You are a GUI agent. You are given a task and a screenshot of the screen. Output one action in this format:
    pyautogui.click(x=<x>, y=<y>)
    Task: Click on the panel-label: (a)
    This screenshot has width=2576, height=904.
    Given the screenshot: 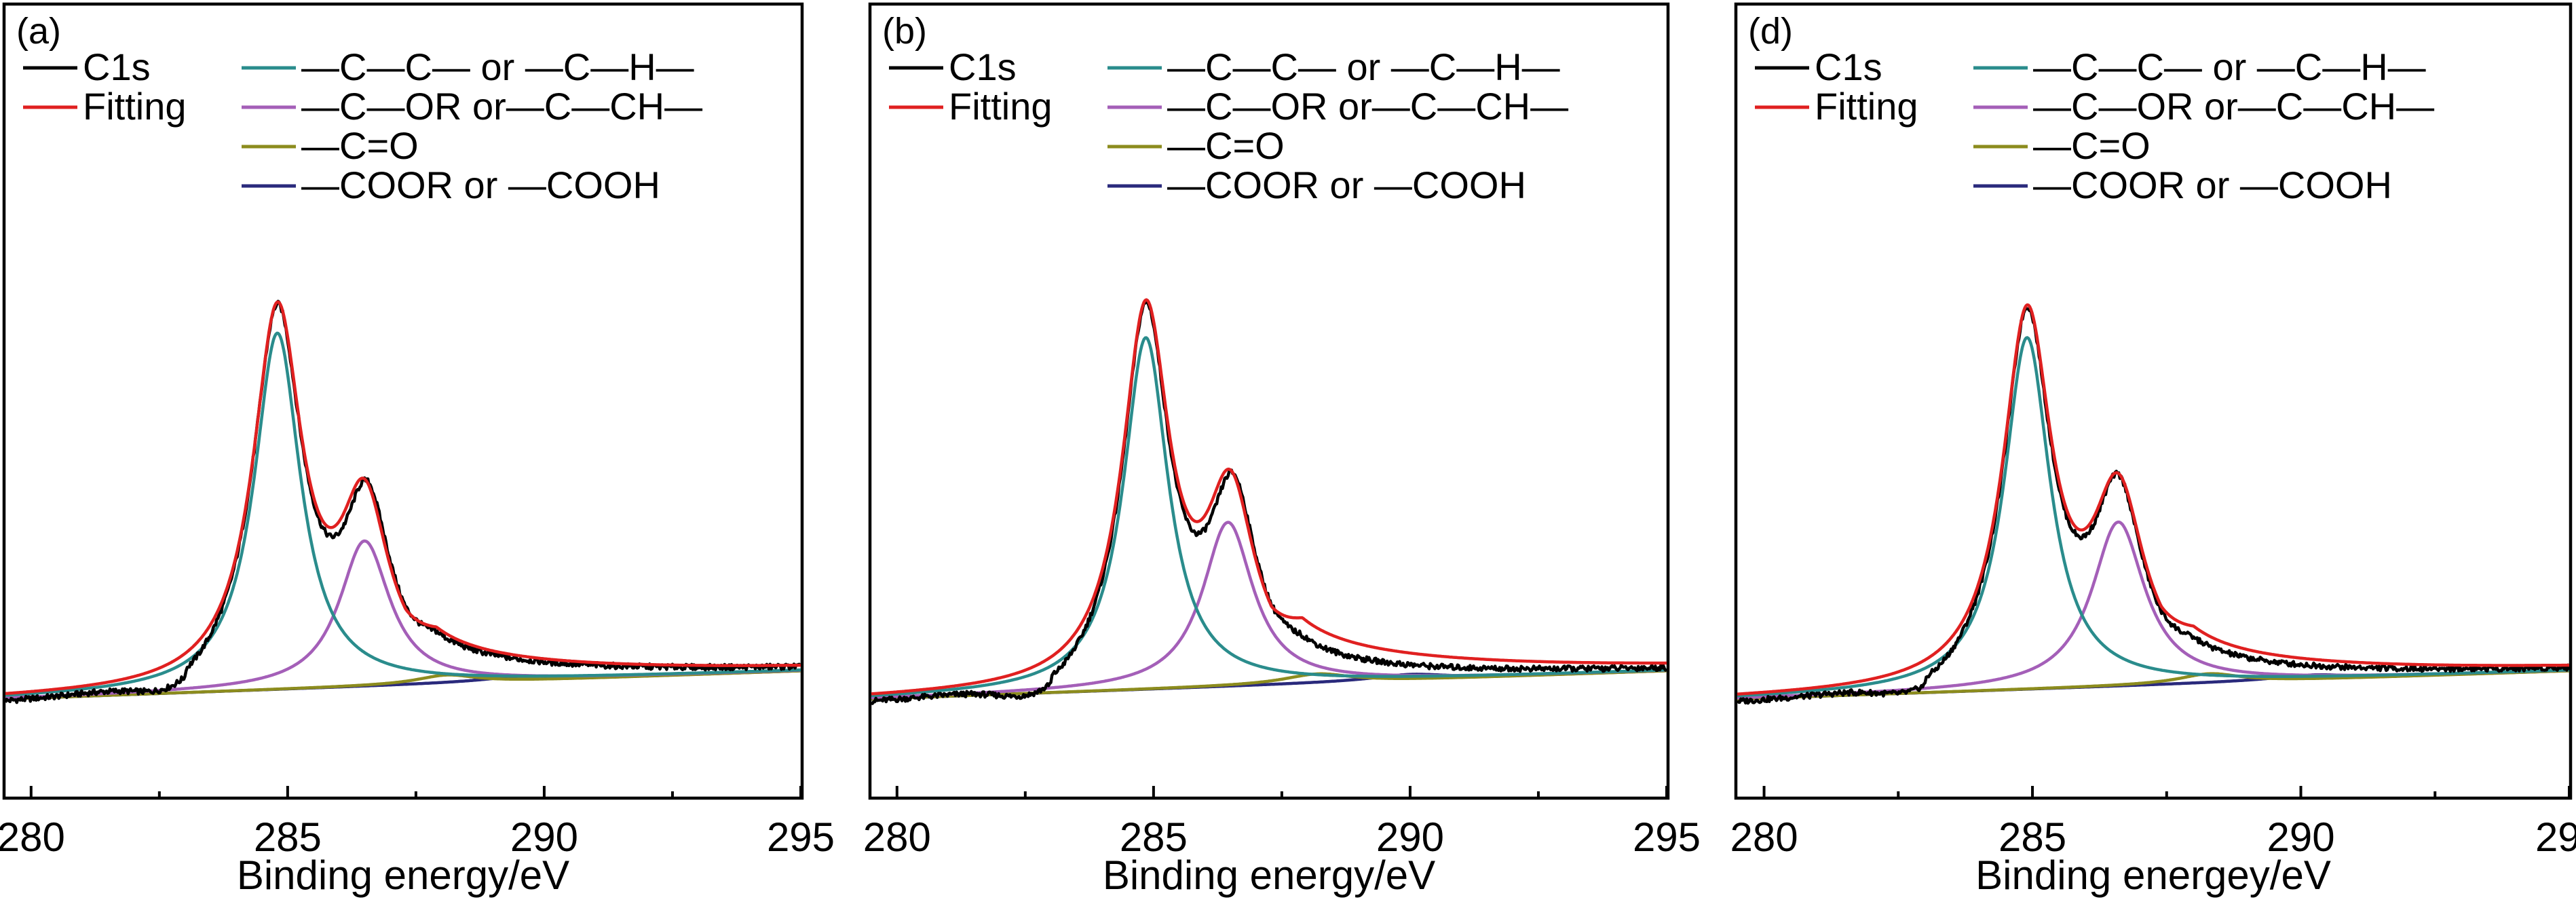 What is the action you would take?
    pyautogui.click(x=38, y=32)
    